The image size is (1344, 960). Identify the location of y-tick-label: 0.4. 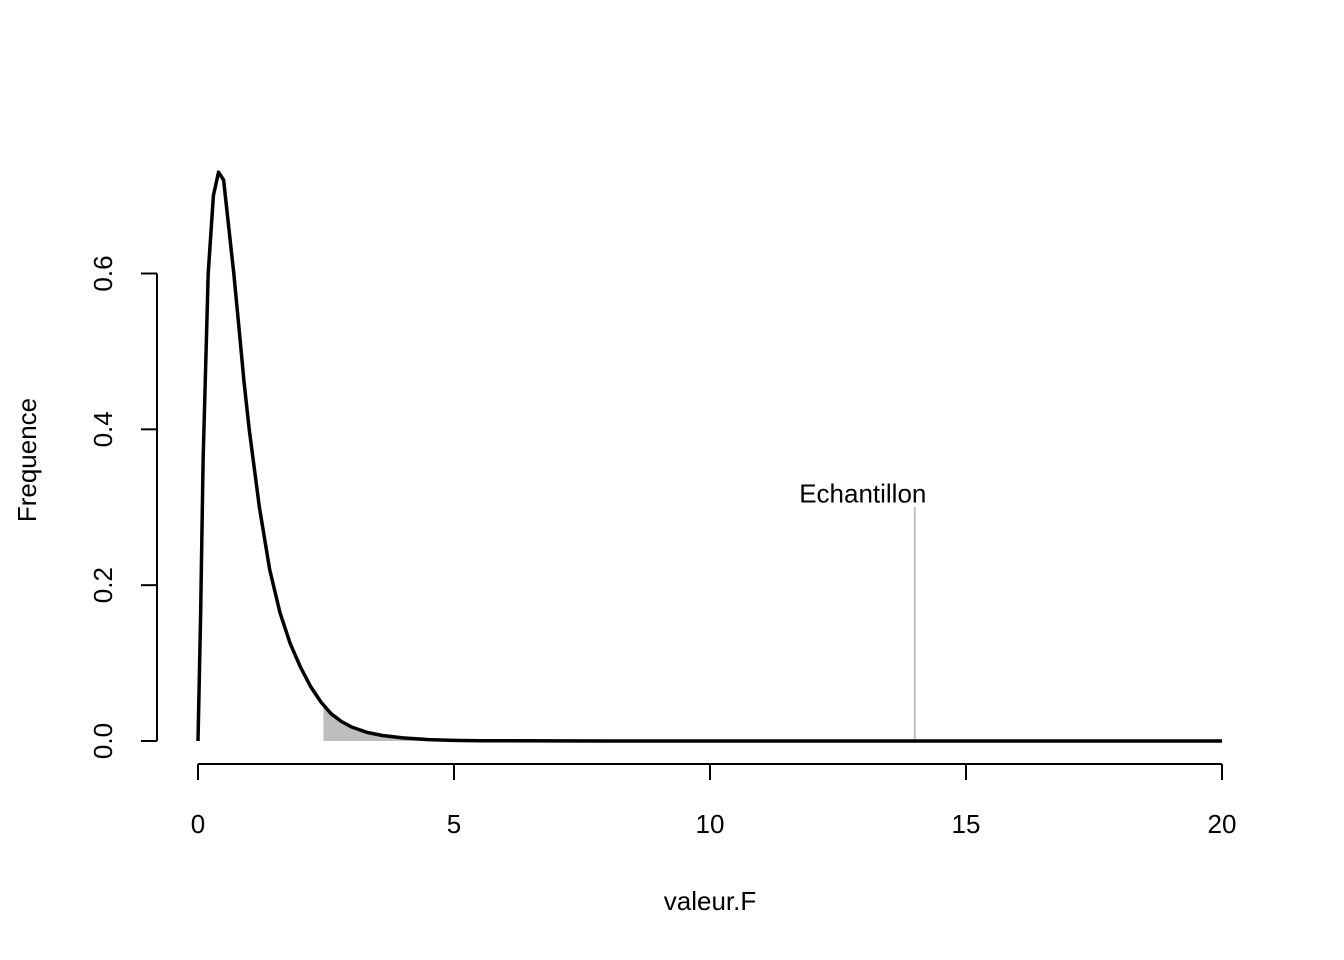
(103, 429).